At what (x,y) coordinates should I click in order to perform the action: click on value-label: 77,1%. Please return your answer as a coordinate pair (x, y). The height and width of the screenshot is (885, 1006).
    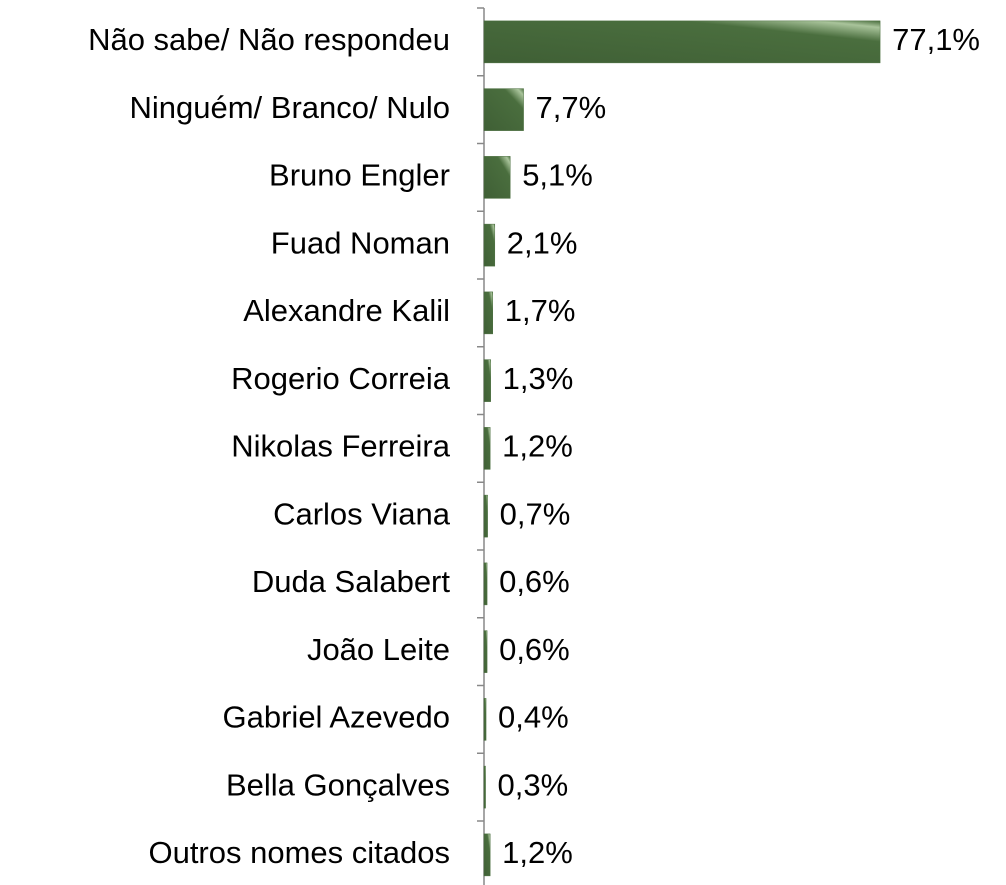
    Looking at the image, I should click on (936, 39).